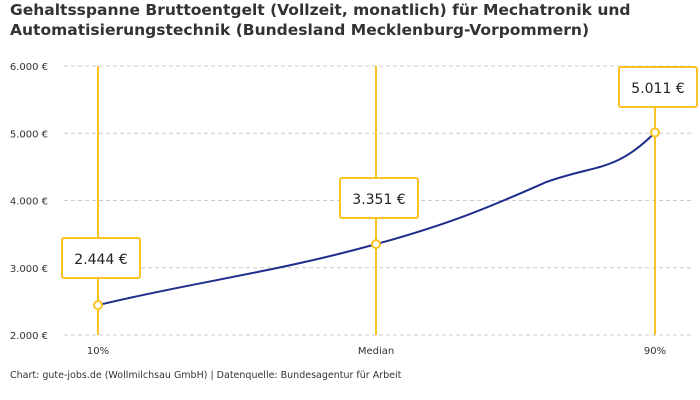 Image resolution: width=700 pixels, height=400 pixels. What do you see at coordinates (376, 351) in the screenshot?
I see `x-tick-label: Median` at bounding box center [376, 351].